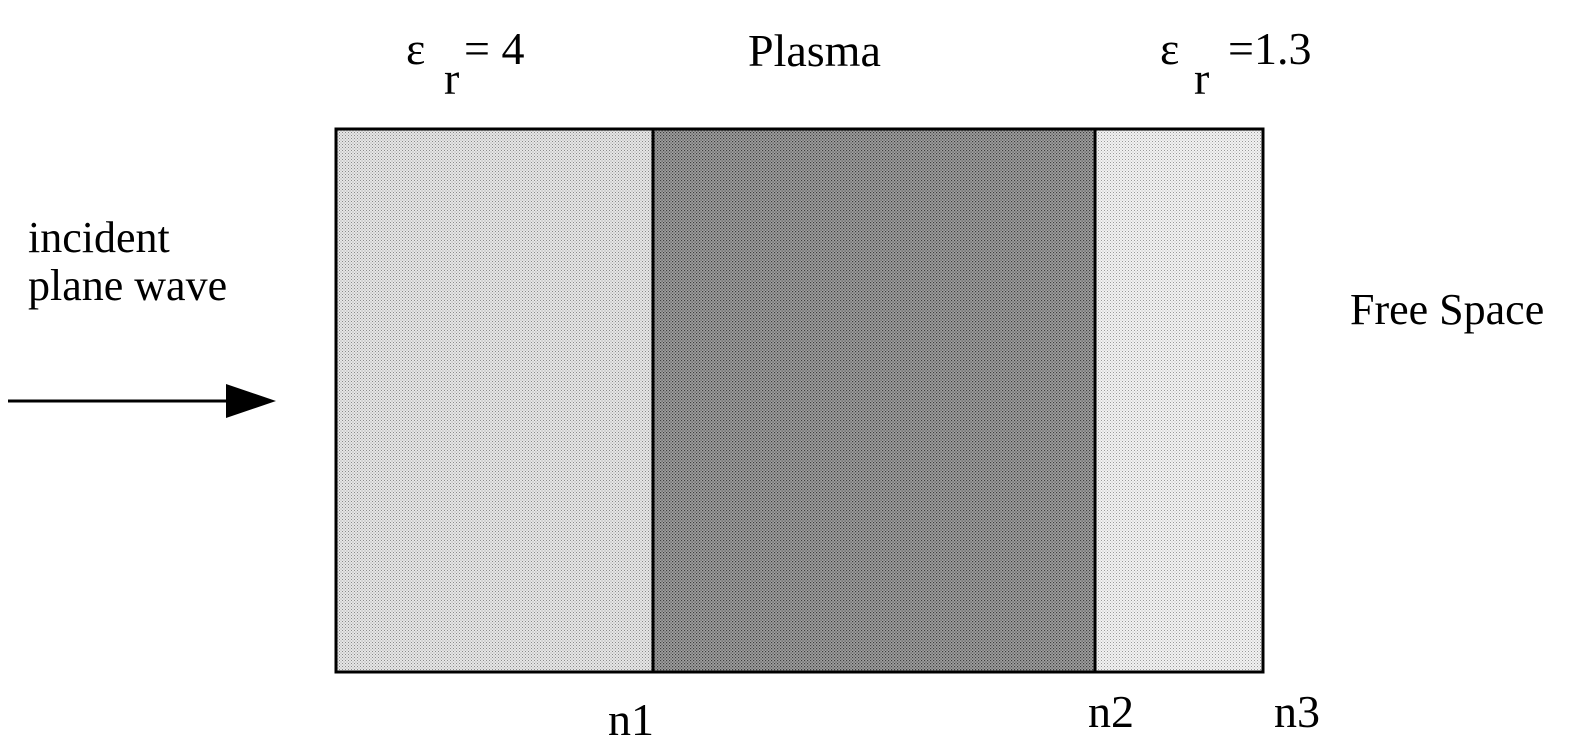  I want to click on epsilon-subscript-left: r, so click(452, 78).